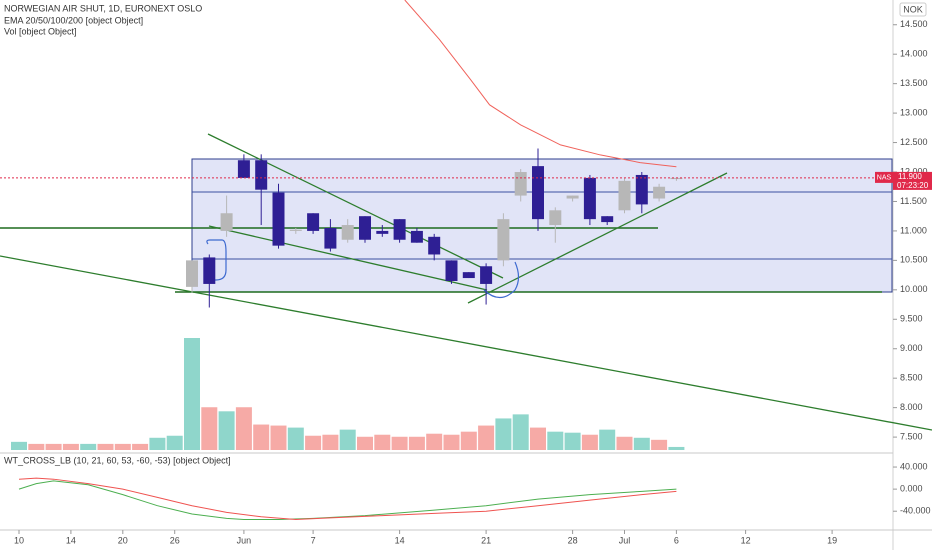  Describe the element at coordinates (40, 31) in the screenshot. I see `study-label: Vol [object Object]` at that location.